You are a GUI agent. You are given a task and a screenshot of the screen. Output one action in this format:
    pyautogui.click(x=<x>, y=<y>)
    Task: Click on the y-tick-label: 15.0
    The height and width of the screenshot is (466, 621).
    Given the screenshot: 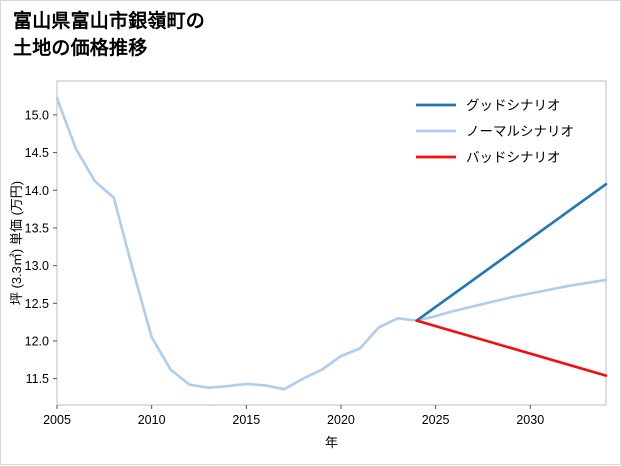 What is the action you would take?
    pyautogui.click(x=37, y=115)
    